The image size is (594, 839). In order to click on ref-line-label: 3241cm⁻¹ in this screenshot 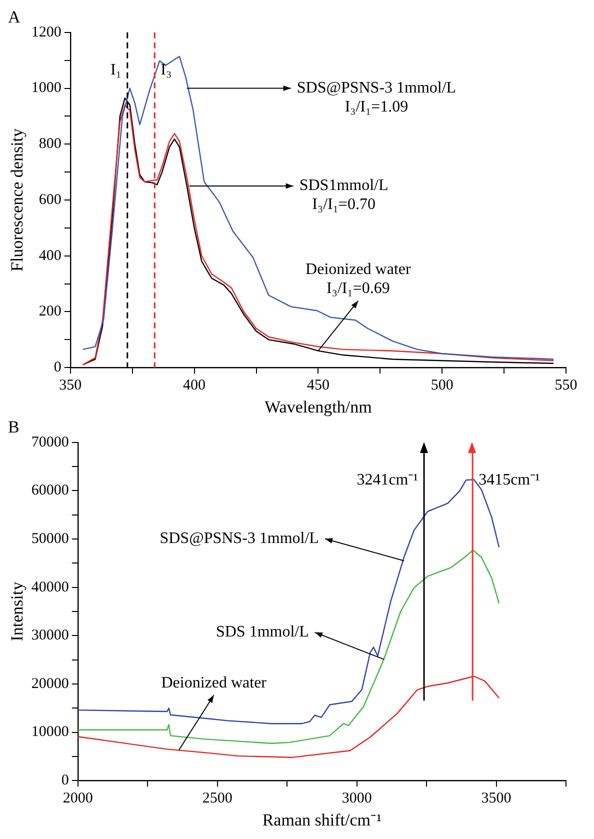, I will do `click(387, 480)`.